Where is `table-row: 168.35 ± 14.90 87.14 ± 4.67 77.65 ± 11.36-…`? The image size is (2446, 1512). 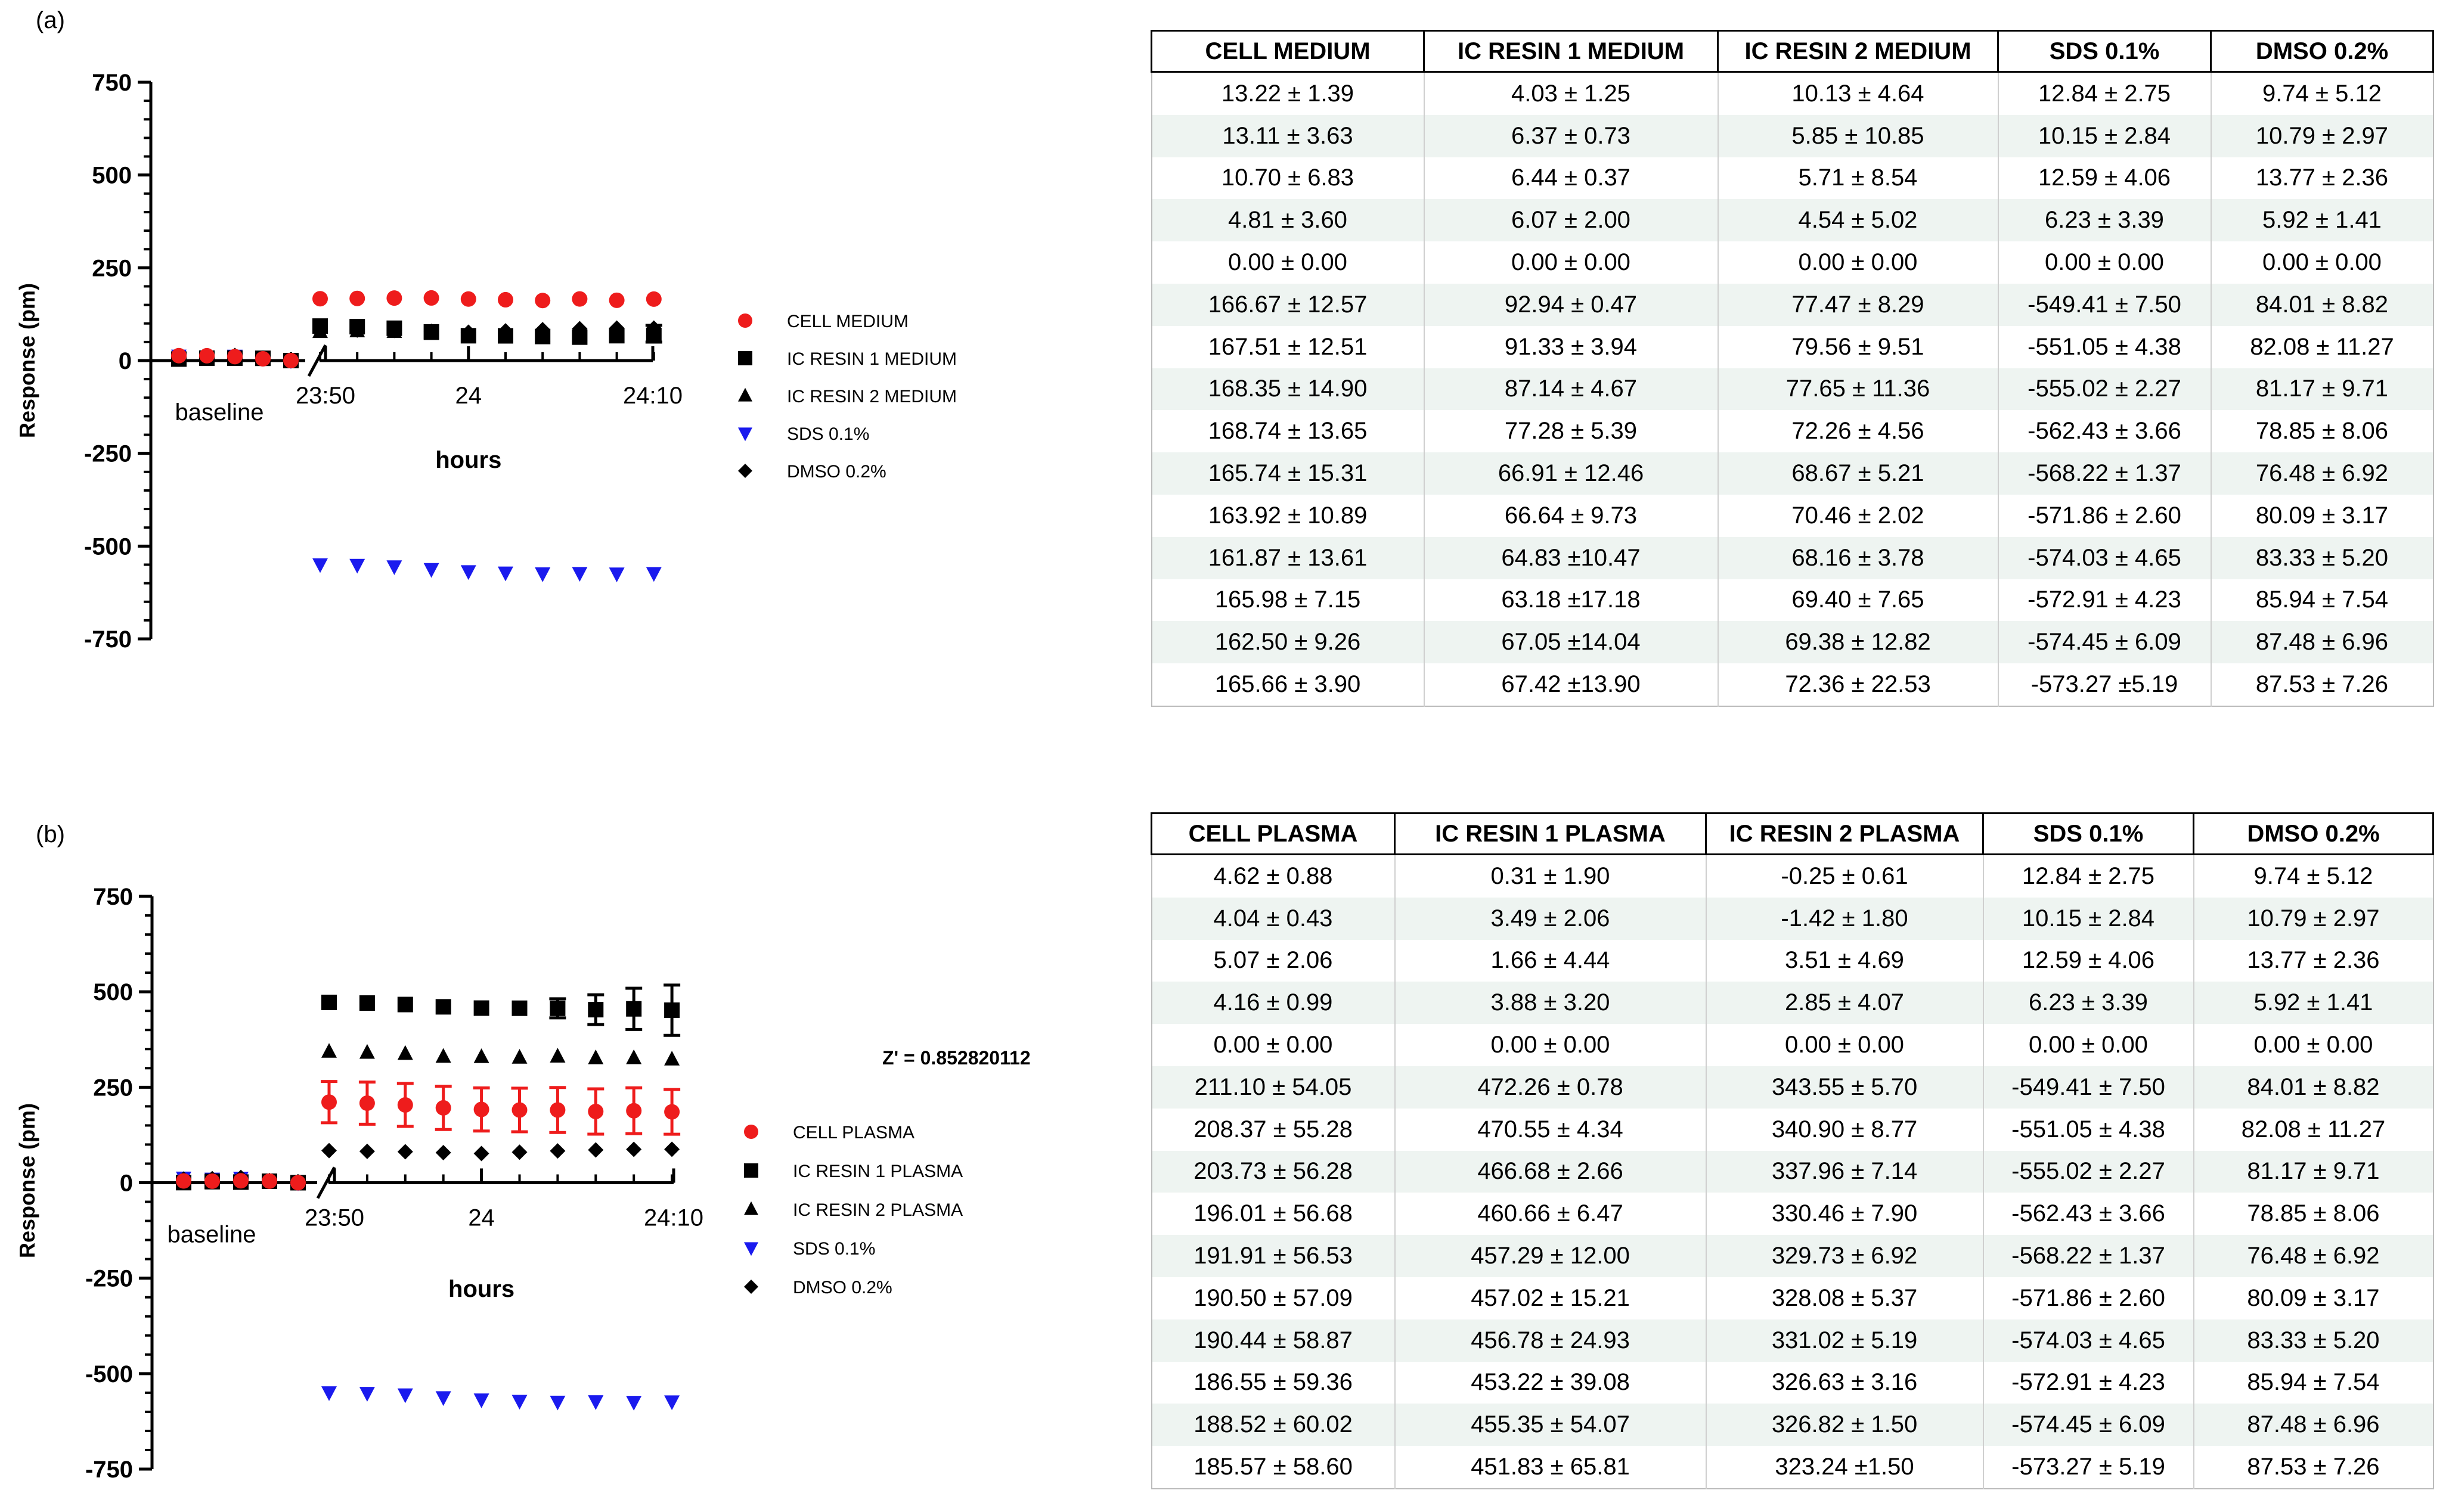 table-row: 168.35 ± 14.90 87.14 ± 4.67 77.65 ± 11.36-… is located at coordinates (1792, 389).